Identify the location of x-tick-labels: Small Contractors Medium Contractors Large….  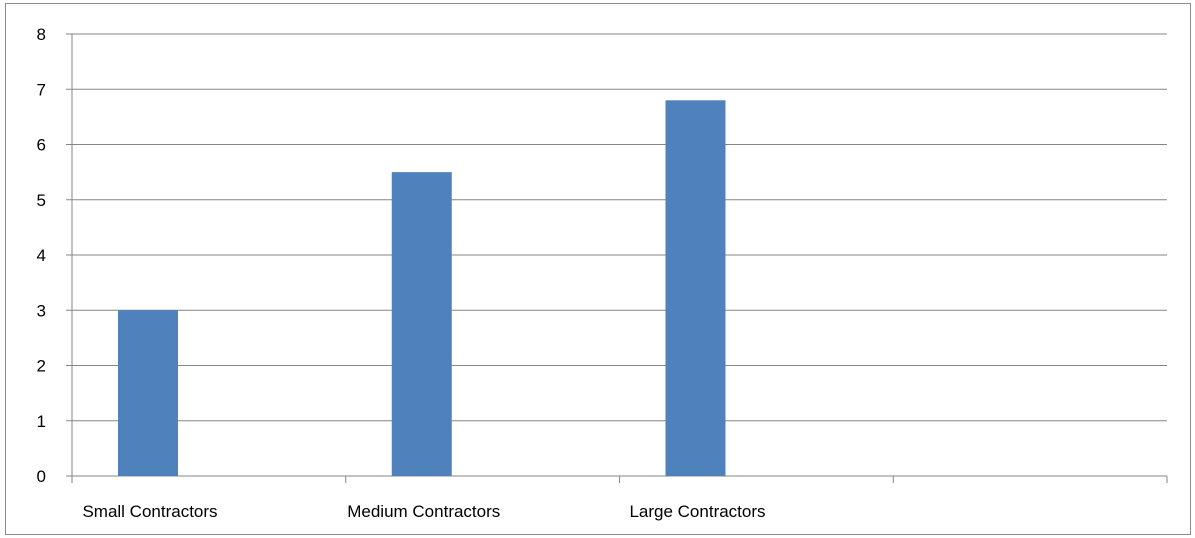
(423, 511).